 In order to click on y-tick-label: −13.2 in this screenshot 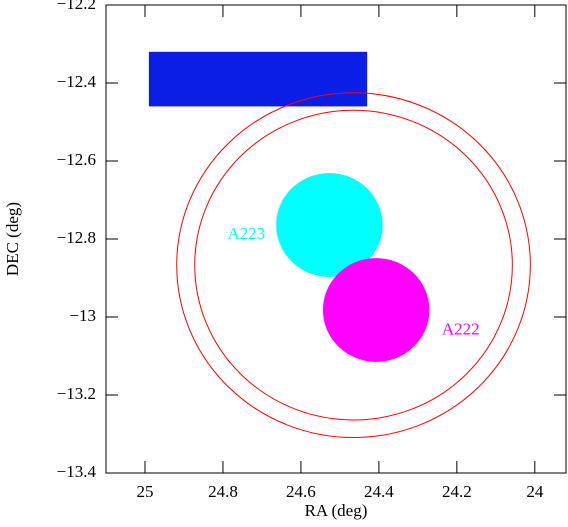, I will do `click(76, 393)`.